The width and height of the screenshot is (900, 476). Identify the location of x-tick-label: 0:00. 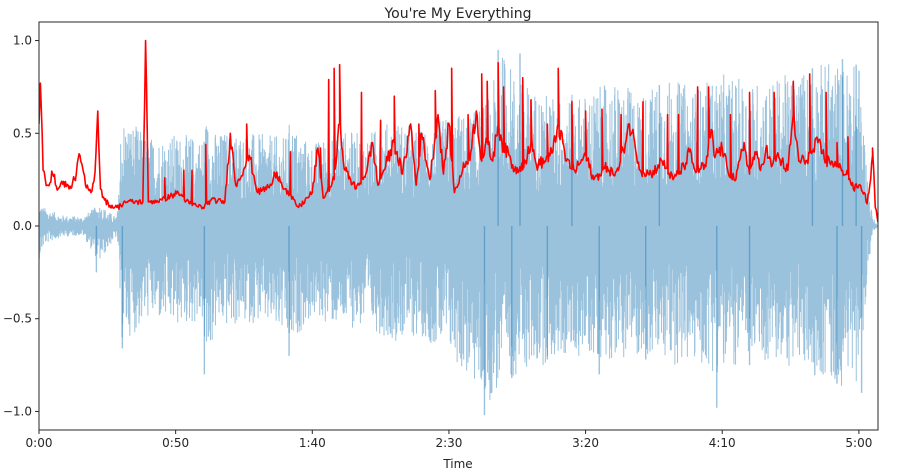
(39, 443).